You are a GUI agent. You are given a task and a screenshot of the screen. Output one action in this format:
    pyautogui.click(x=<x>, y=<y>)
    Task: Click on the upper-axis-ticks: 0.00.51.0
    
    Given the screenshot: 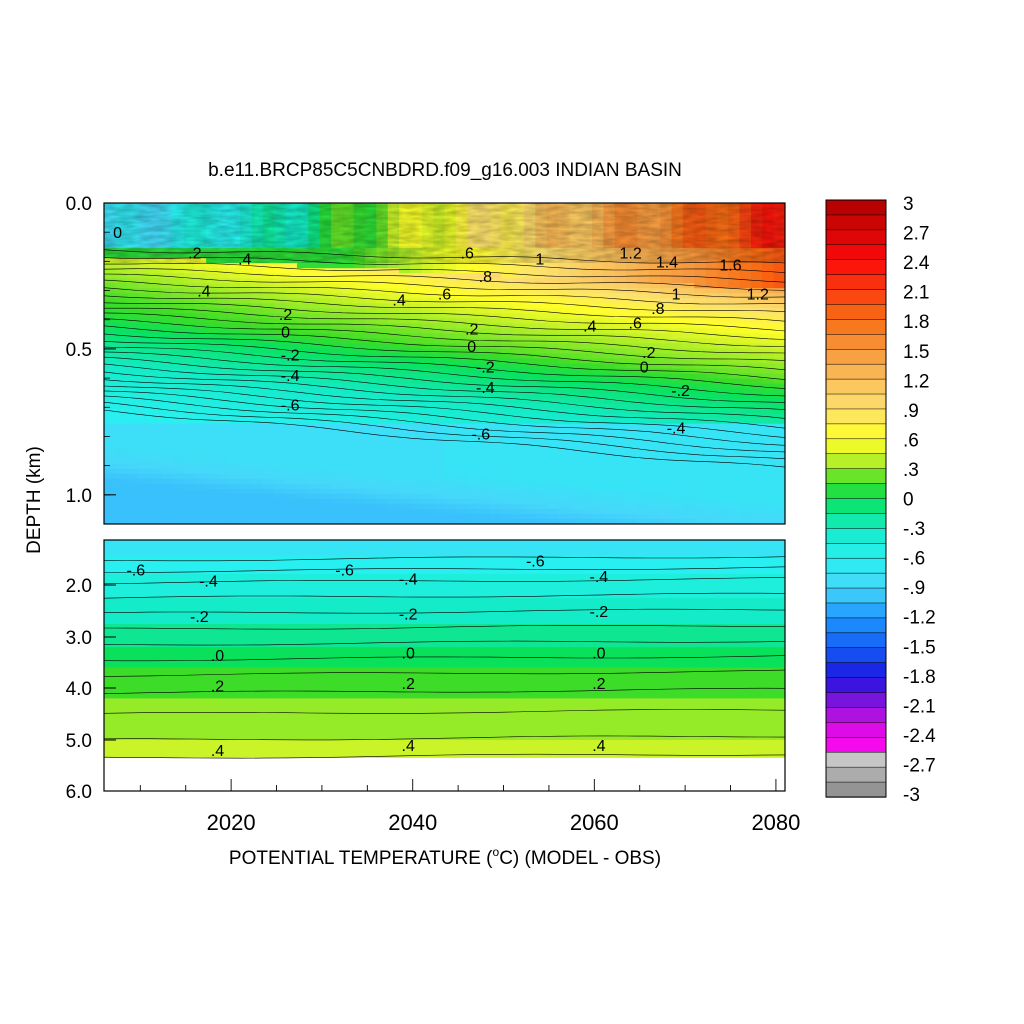 What is the action you would take?
    pyautogui.click(x=91, y=359)
    